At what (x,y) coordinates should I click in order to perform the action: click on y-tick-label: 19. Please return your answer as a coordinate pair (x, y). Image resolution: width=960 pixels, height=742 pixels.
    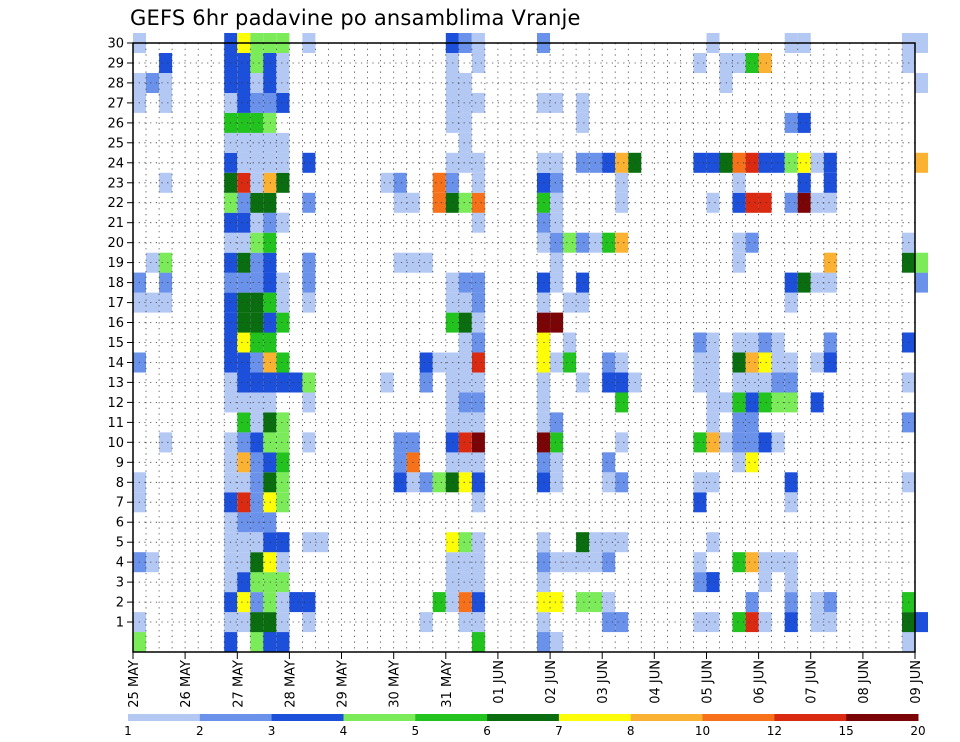
    Looking at the image, I should click on (115, 263).